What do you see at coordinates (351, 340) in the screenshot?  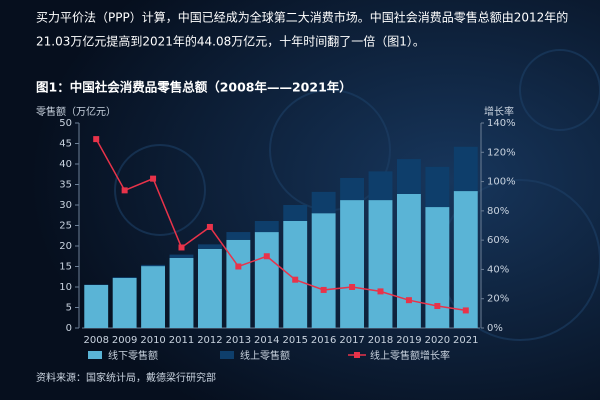 I see `x-tick-label: 2017` at bounding box center [351, 340].